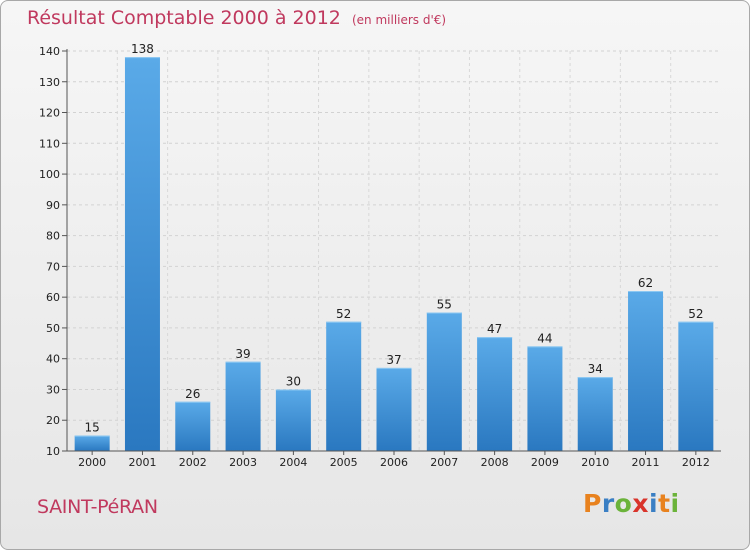 This screenshot has width=750, height=550. I want to click on bar-value-label: 138, so click(142, 49).